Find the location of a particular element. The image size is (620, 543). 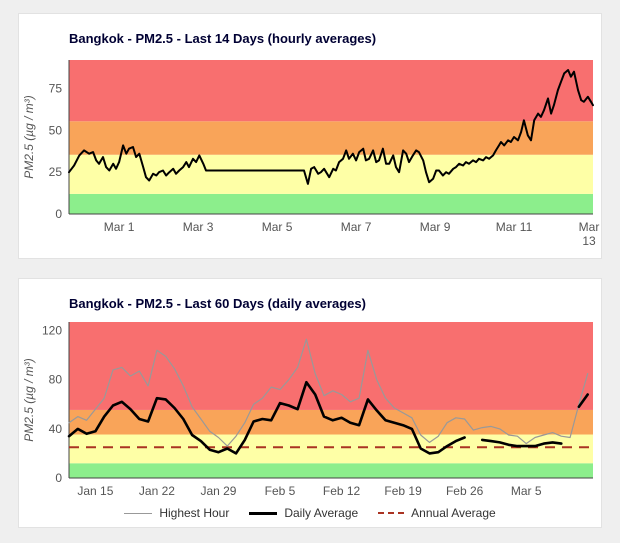

x-tick-label: Mar 3 is located at coordinates (198, 227).